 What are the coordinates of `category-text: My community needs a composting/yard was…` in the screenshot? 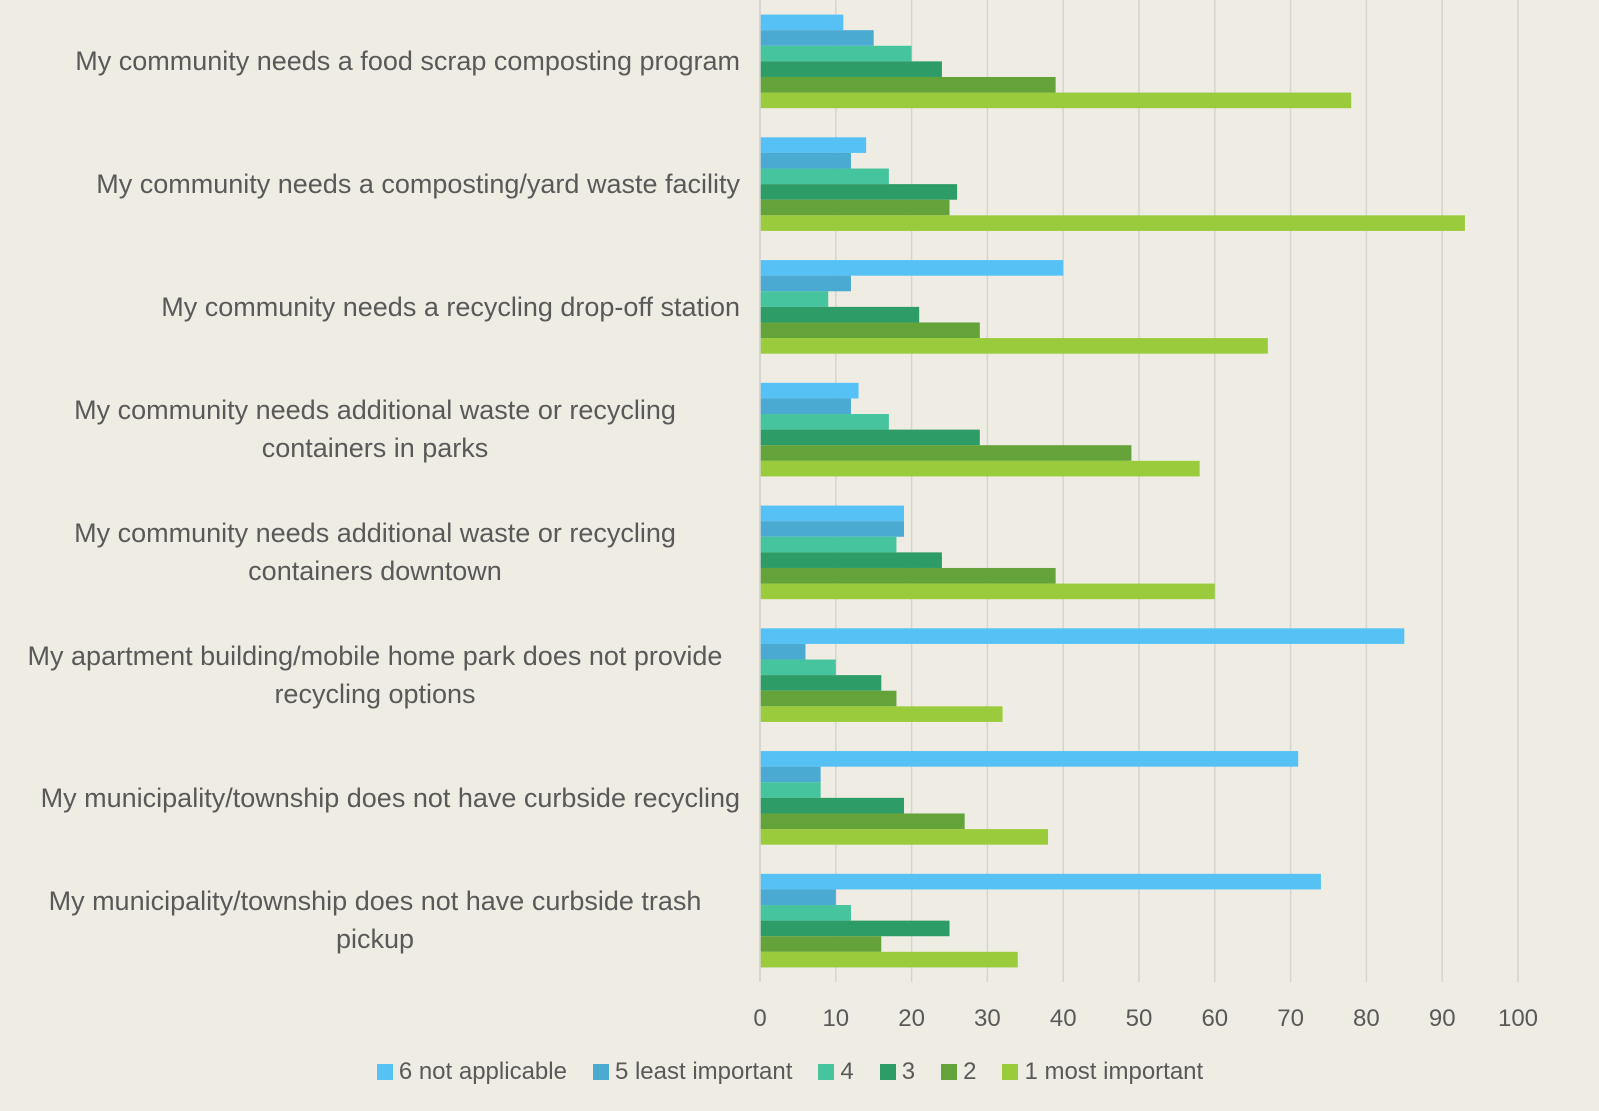 It's located at (418, 183).